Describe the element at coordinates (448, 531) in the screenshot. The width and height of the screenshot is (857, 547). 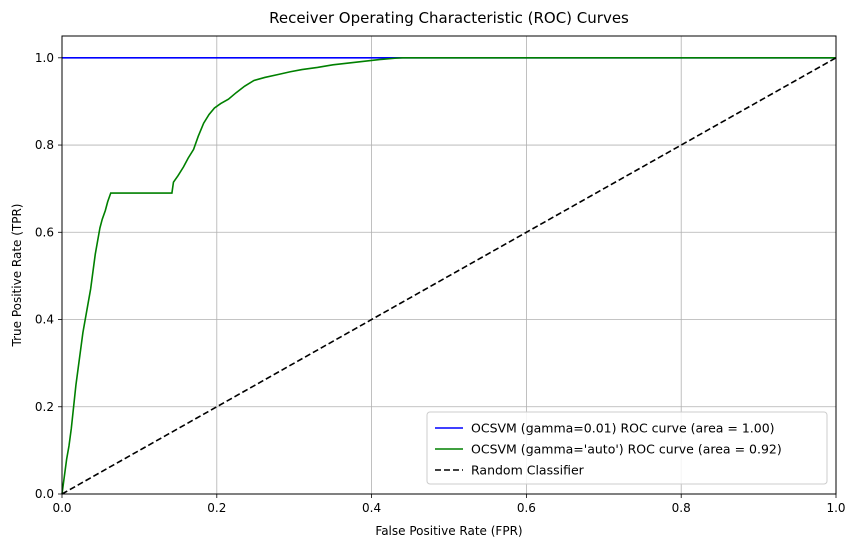
I see `x-axis-label: False Positive Rate (FPR)` at that location.